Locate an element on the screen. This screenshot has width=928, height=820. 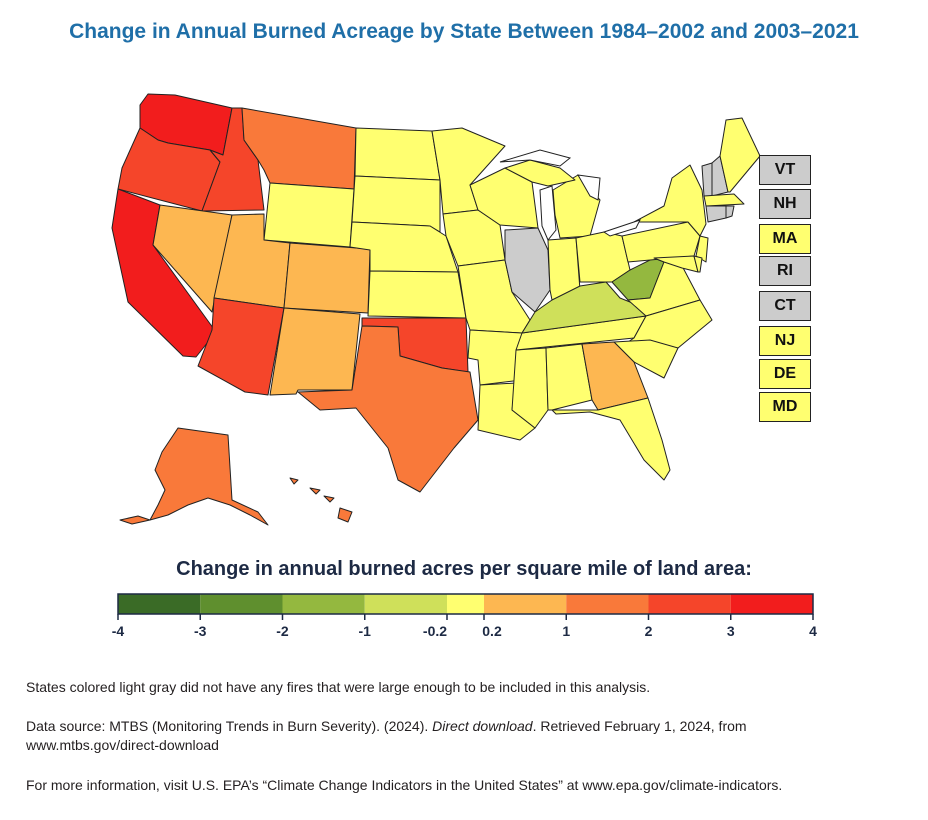
state-pennsylvania is located at coordinates (661, 242).